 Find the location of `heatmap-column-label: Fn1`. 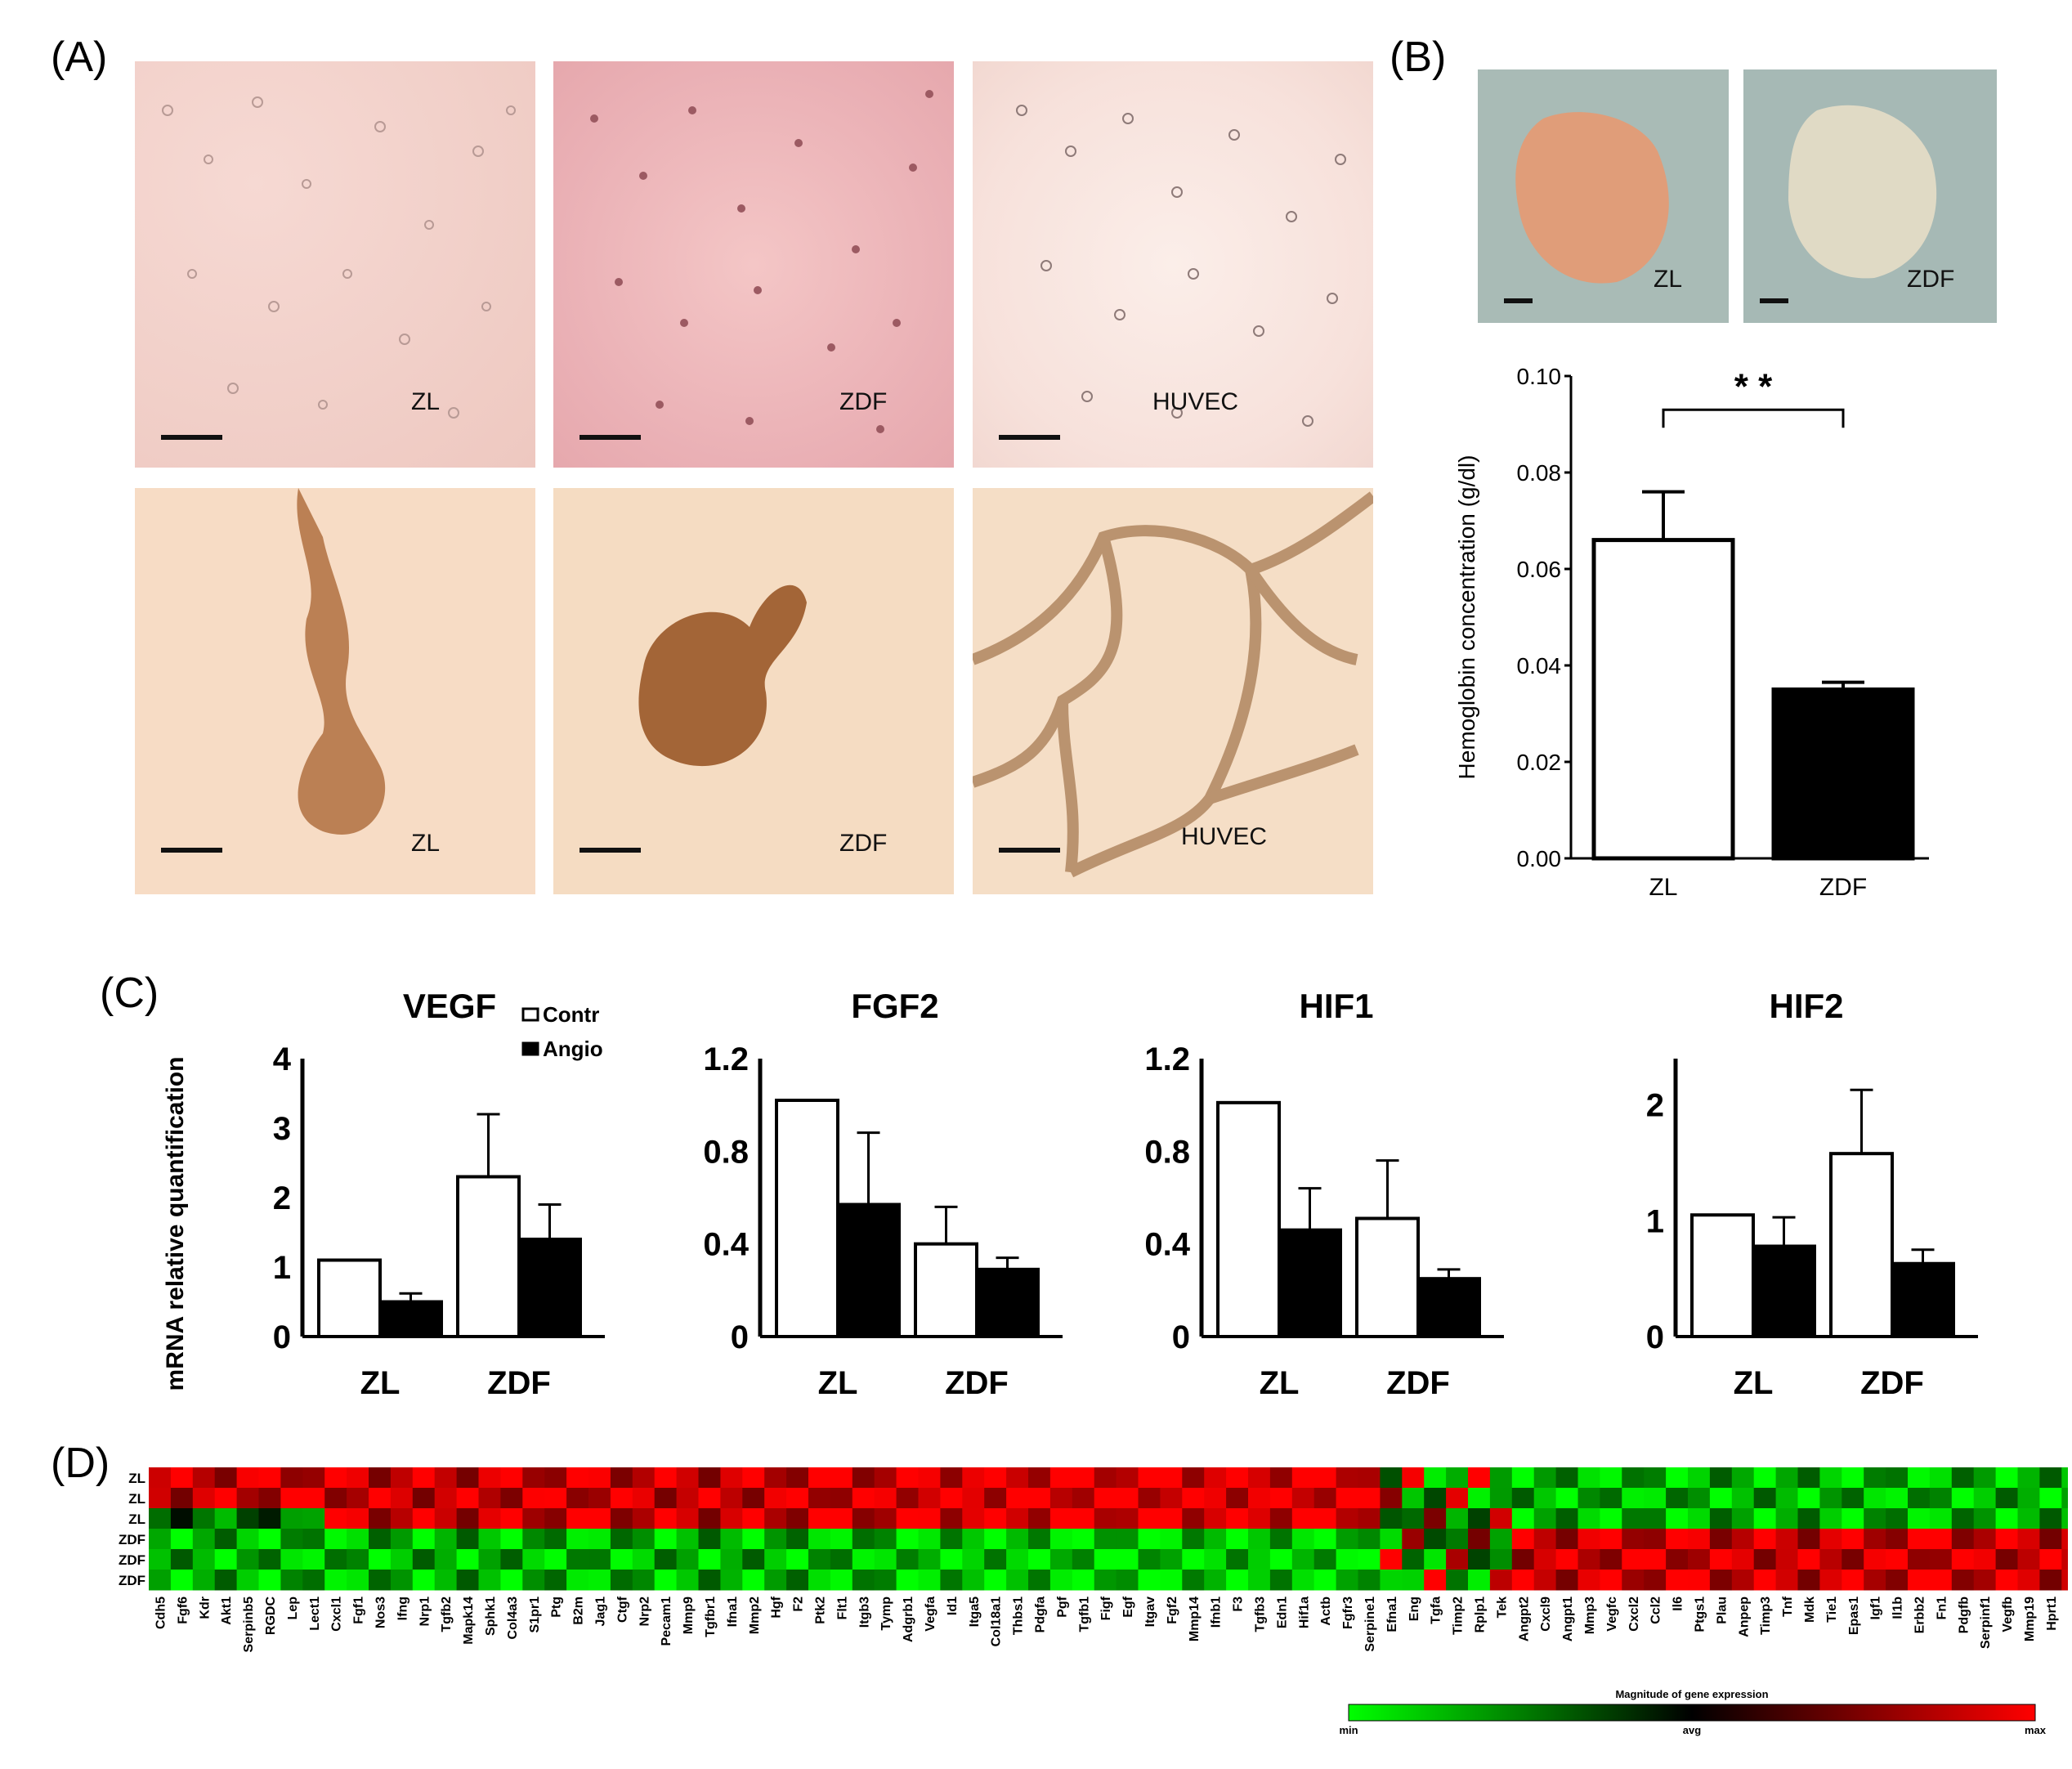

heatmap-column-label: Fn1 is located at coordinates (1942, 1608).